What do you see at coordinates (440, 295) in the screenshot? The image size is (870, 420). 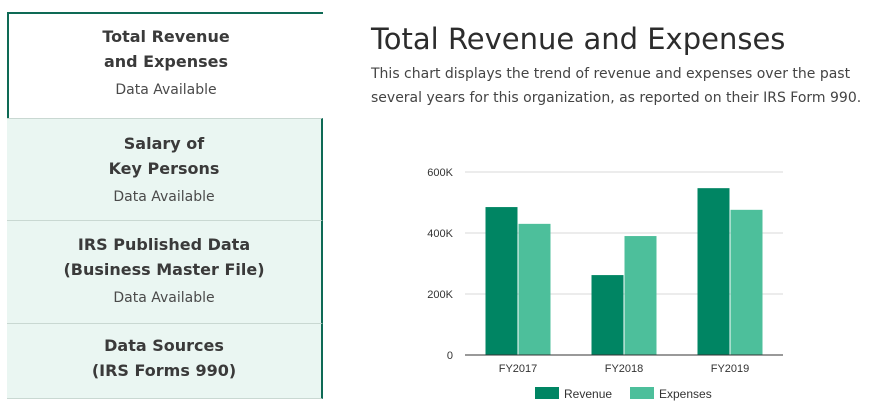 I see `y-tick-label: 200K` at bounding box center [440, 295].